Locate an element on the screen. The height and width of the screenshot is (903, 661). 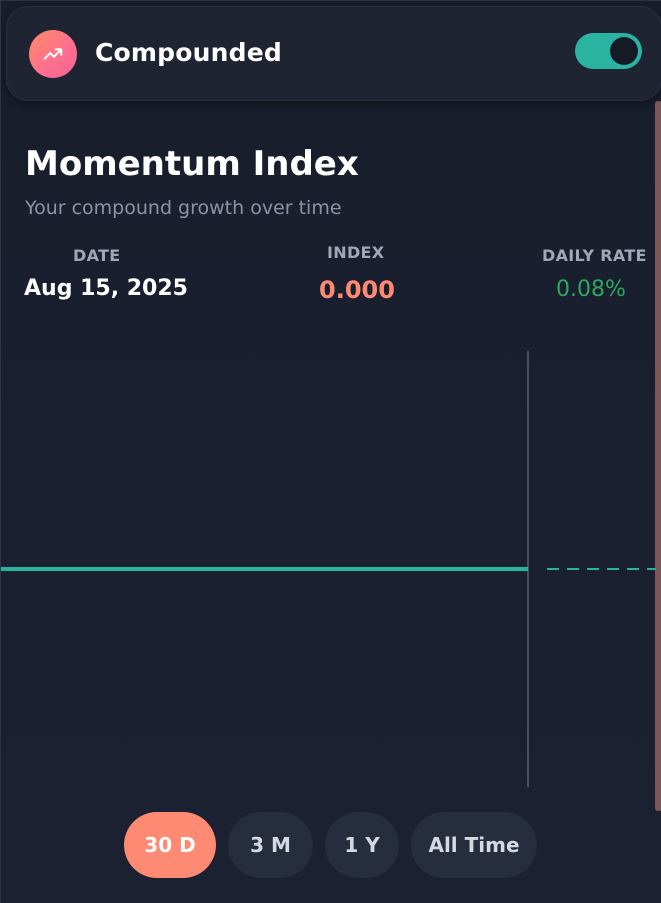
daily-rate-value: 0.08% is located at coordinates (591, 289).